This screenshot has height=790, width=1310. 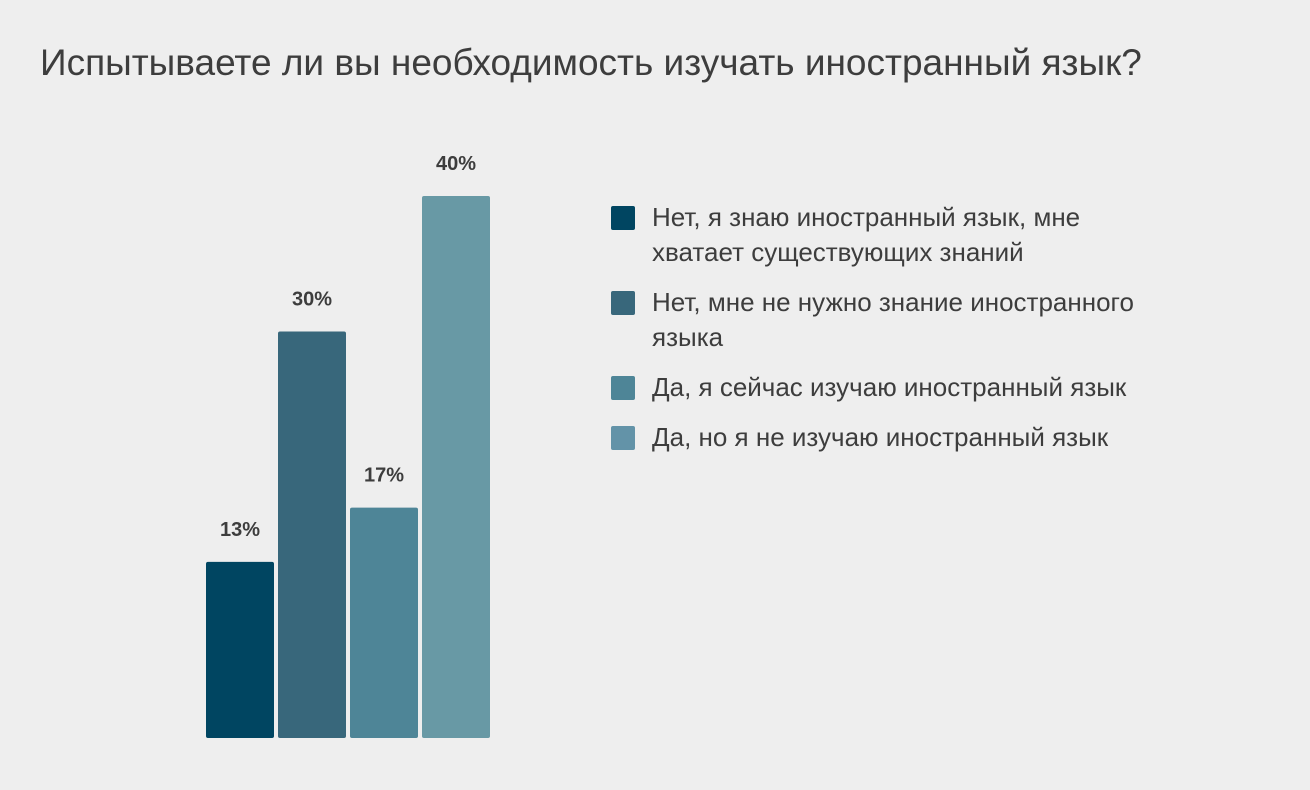 I want to click on legend-item: Да, но я не изучаю иностранный язык, so click(x=891, y=437).